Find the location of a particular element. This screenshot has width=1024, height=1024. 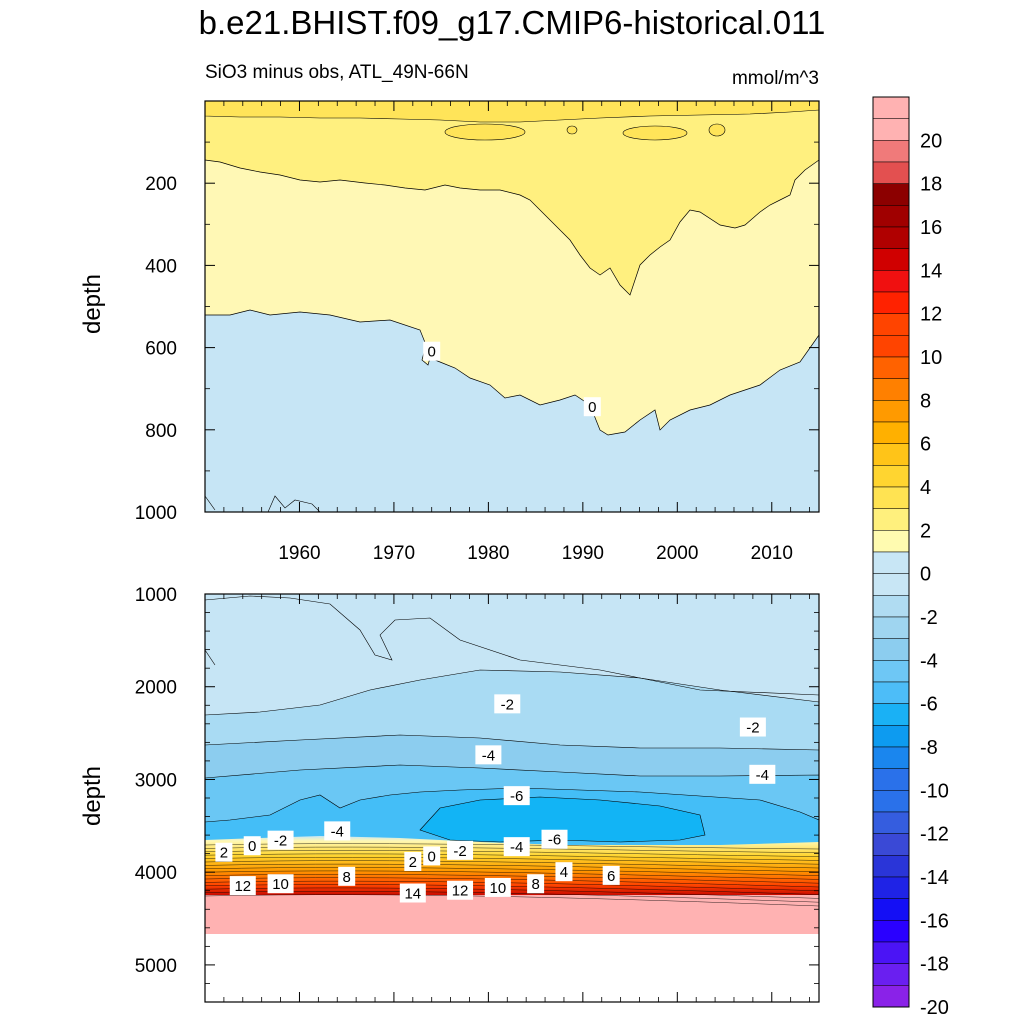

top-surface-band is located at coordinates (512, 112).